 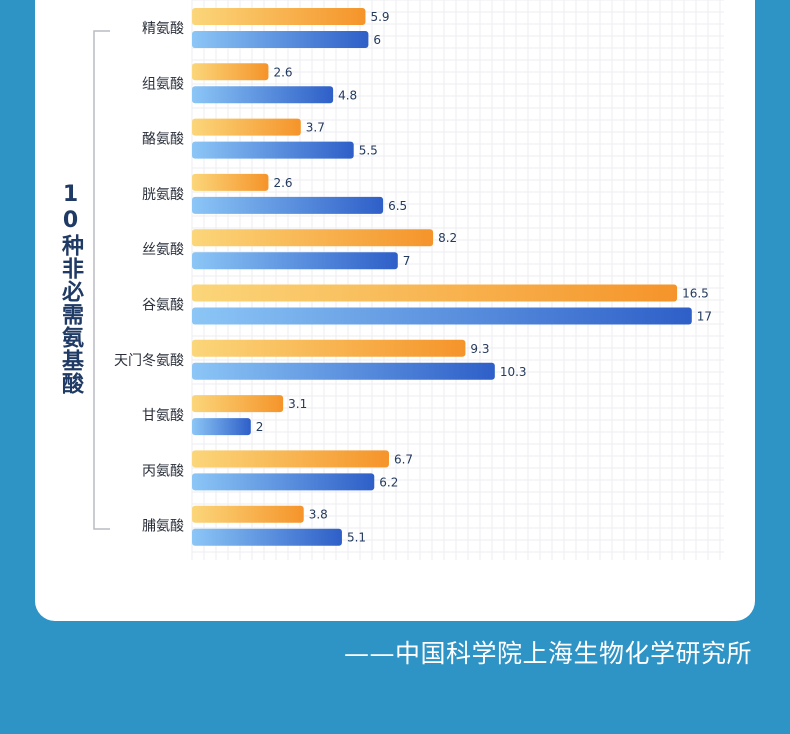 I want to click on value-label: 2, so click(x=260, y=427).